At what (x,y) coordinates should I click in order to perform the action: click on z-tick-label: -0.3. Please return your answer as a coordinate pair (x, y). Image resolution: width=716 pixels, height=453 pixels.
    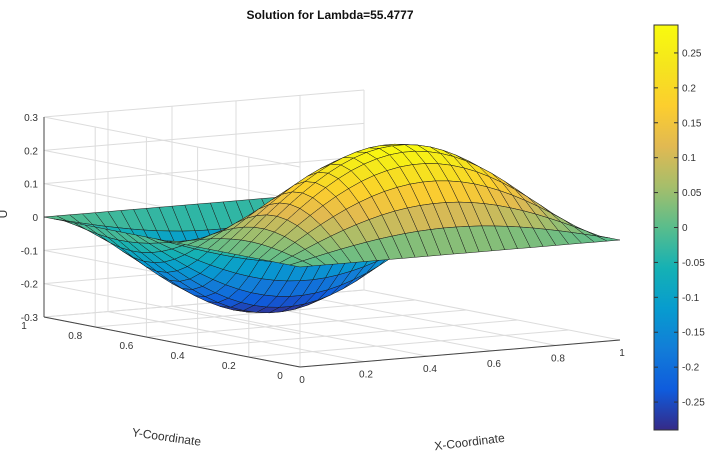
    Looking at the image, I should click on (30, 318).